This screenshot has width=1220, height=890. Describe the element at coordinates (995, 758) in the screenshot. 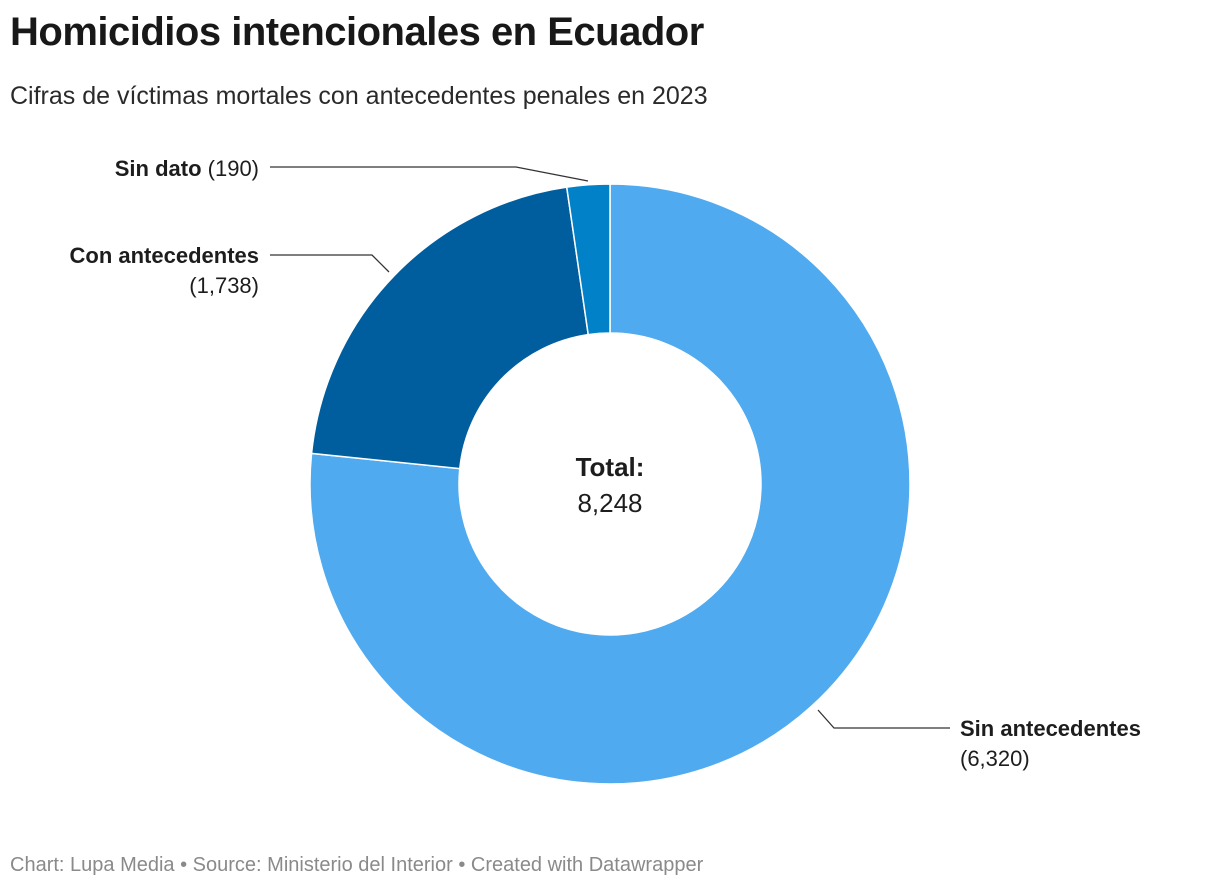

I see `slice-label-value-sin-antecedentes: (6,320)` at that location.